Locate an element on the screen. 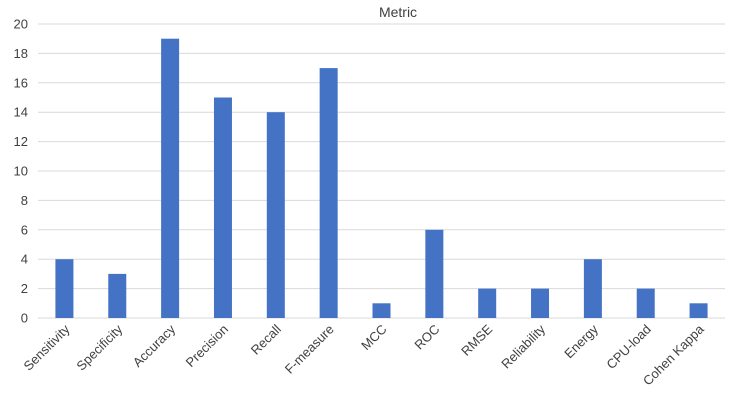  y-axis-ticks: 0 2 4 6 8 10 12 14 16 18 20 is located at coordinates (21, 171).